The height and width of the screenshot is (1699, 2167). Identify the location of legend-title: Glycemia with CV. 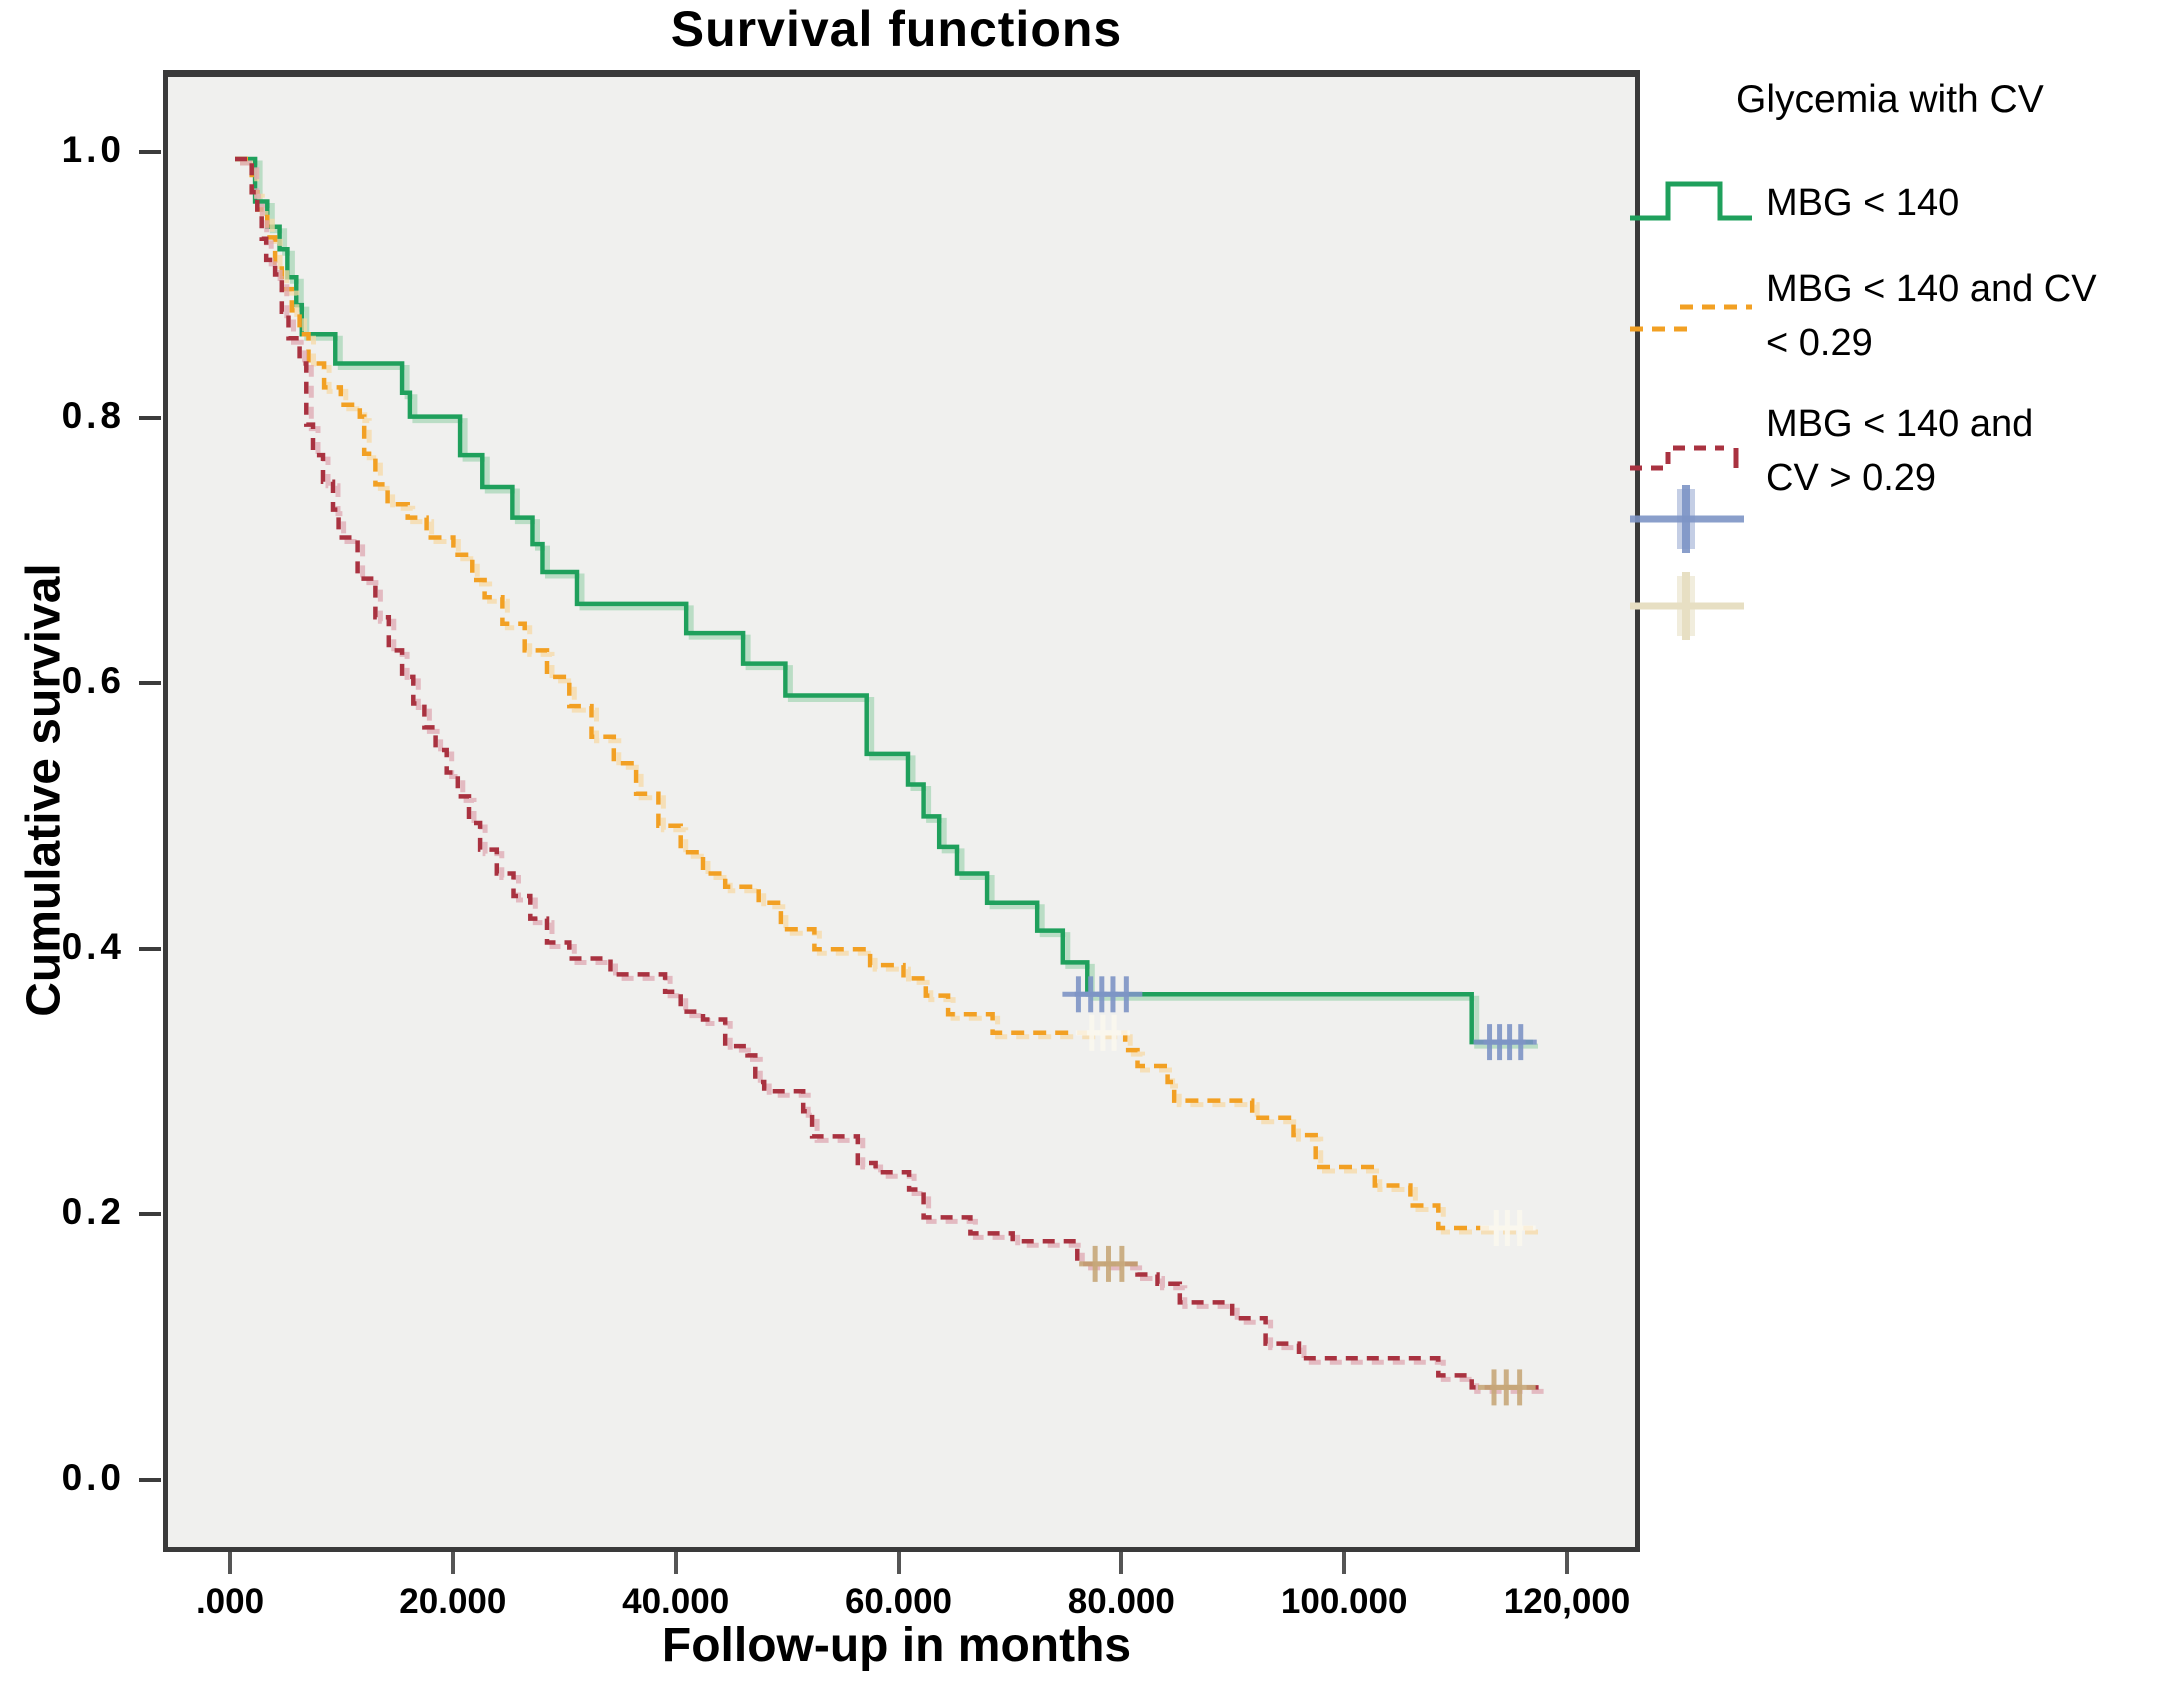
(1890, 99).